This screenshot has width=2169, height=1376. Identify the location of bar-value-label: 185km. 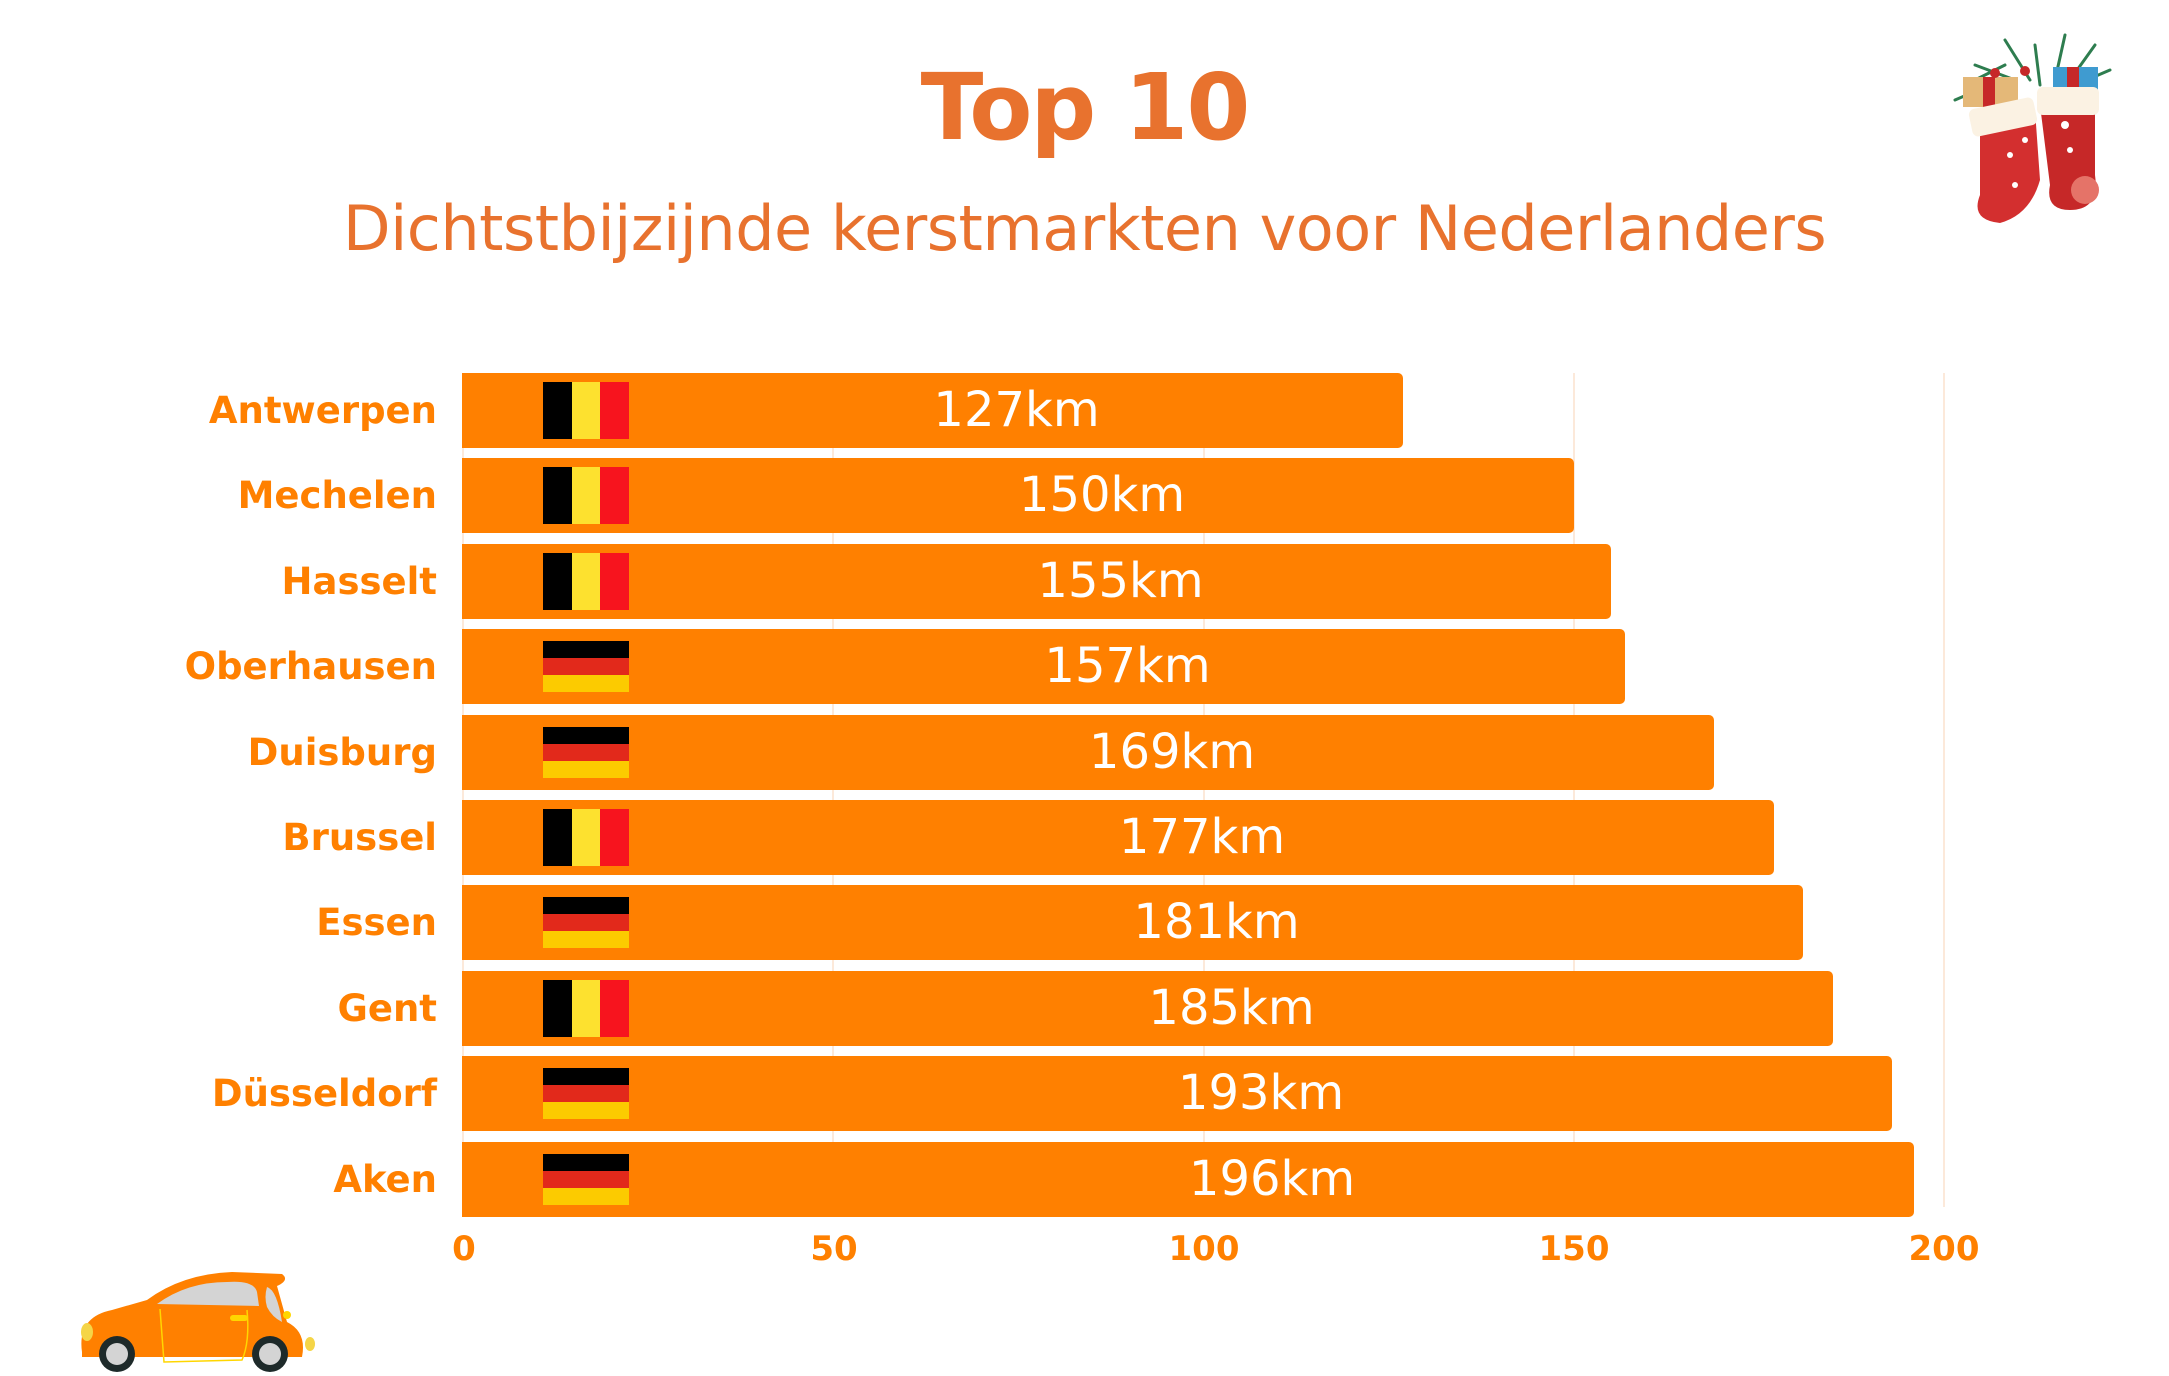
(1231, 1008).